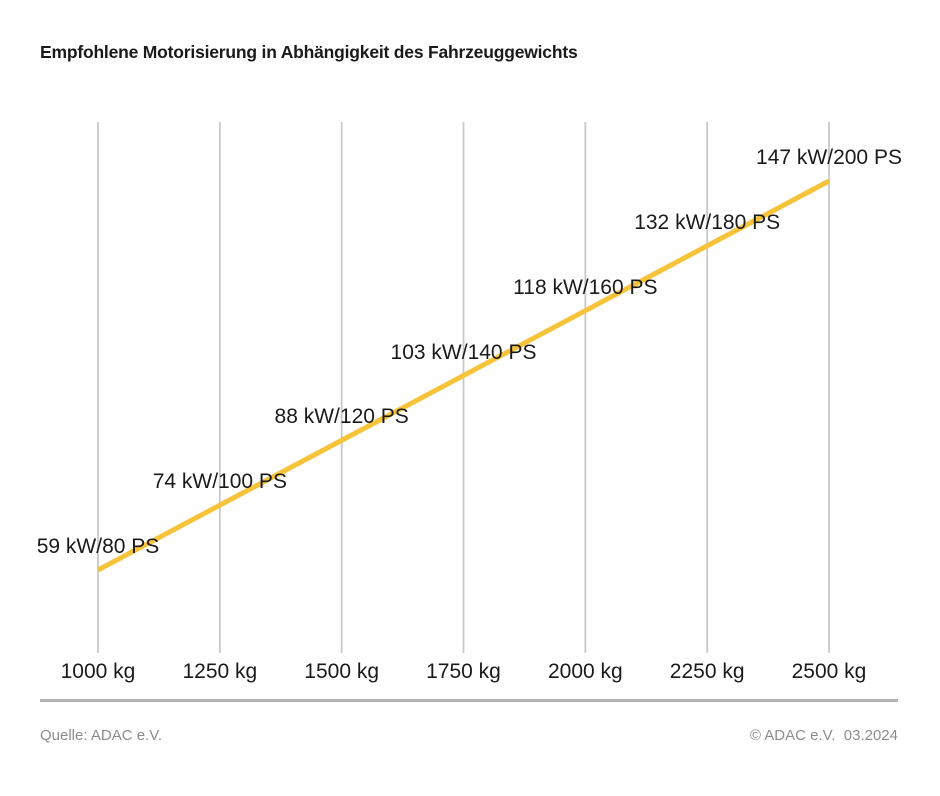 This screenshot has height=796, width=940. Describe the element at coordinates (707, 222) in the screenshot. I see `point-label: 132 kW/180 PS` at that location.